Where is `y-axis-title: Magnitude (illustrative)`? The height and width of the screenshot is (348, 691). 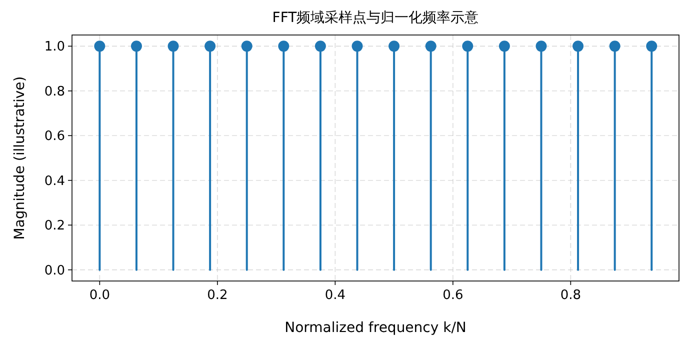 y-axis-title: Magnitude (illustrative) is located at coordinates (20, 158).